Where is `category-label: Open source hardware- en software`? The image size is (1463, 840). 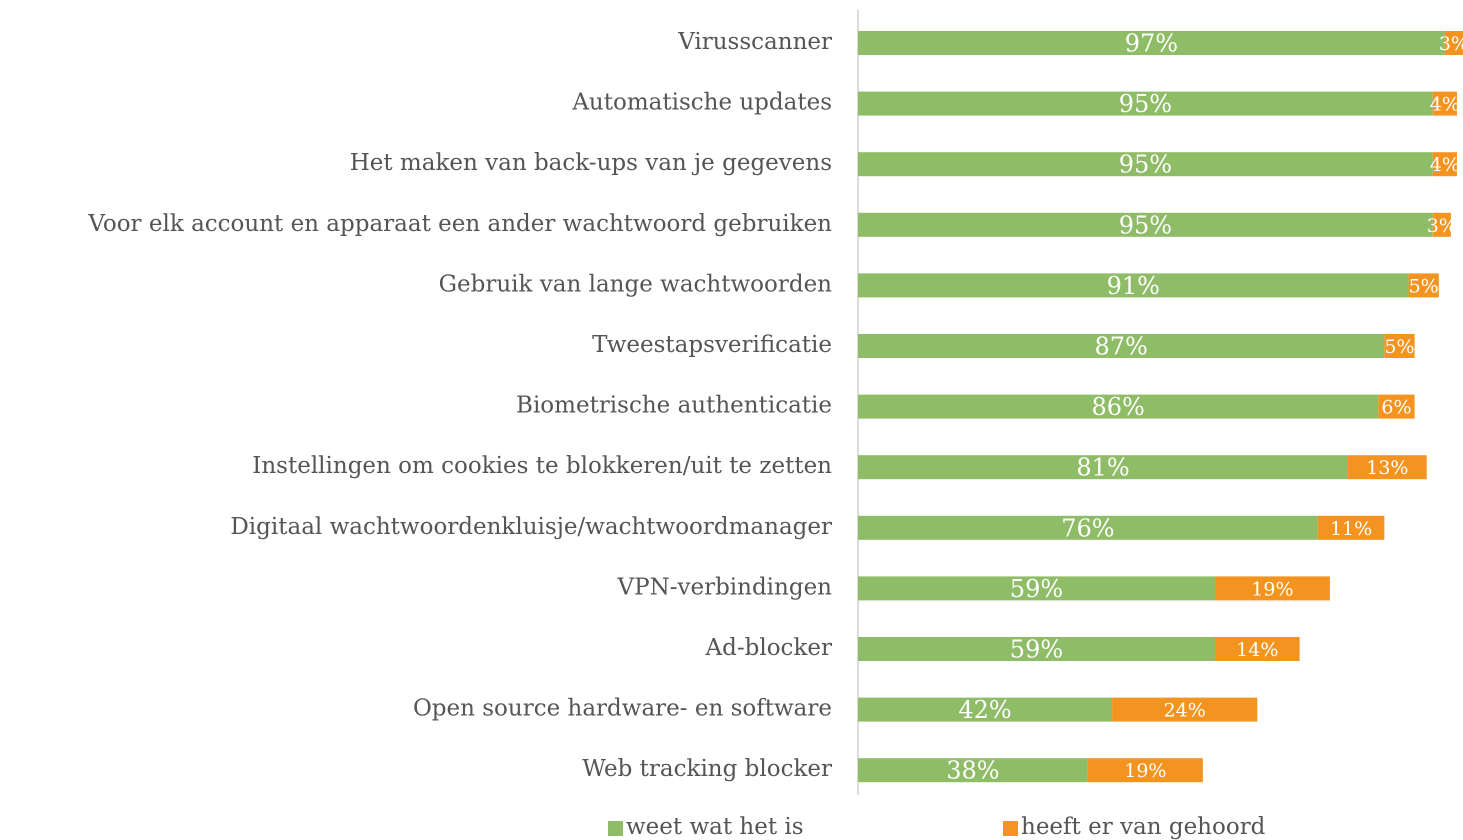
category-label: Open source hardware- en software is located at coordinates (622, 709).